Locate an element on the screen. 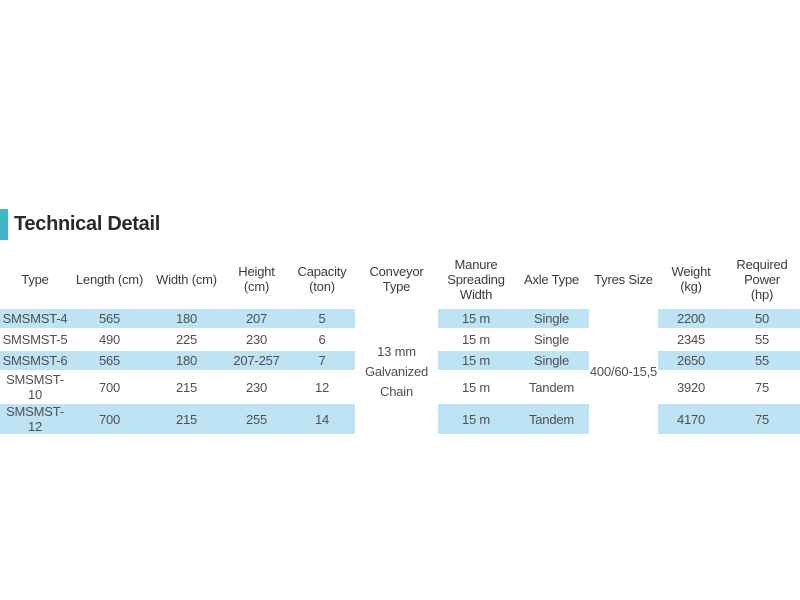  cell-type: SMSMST-6 is located at coordinates (35, 360).